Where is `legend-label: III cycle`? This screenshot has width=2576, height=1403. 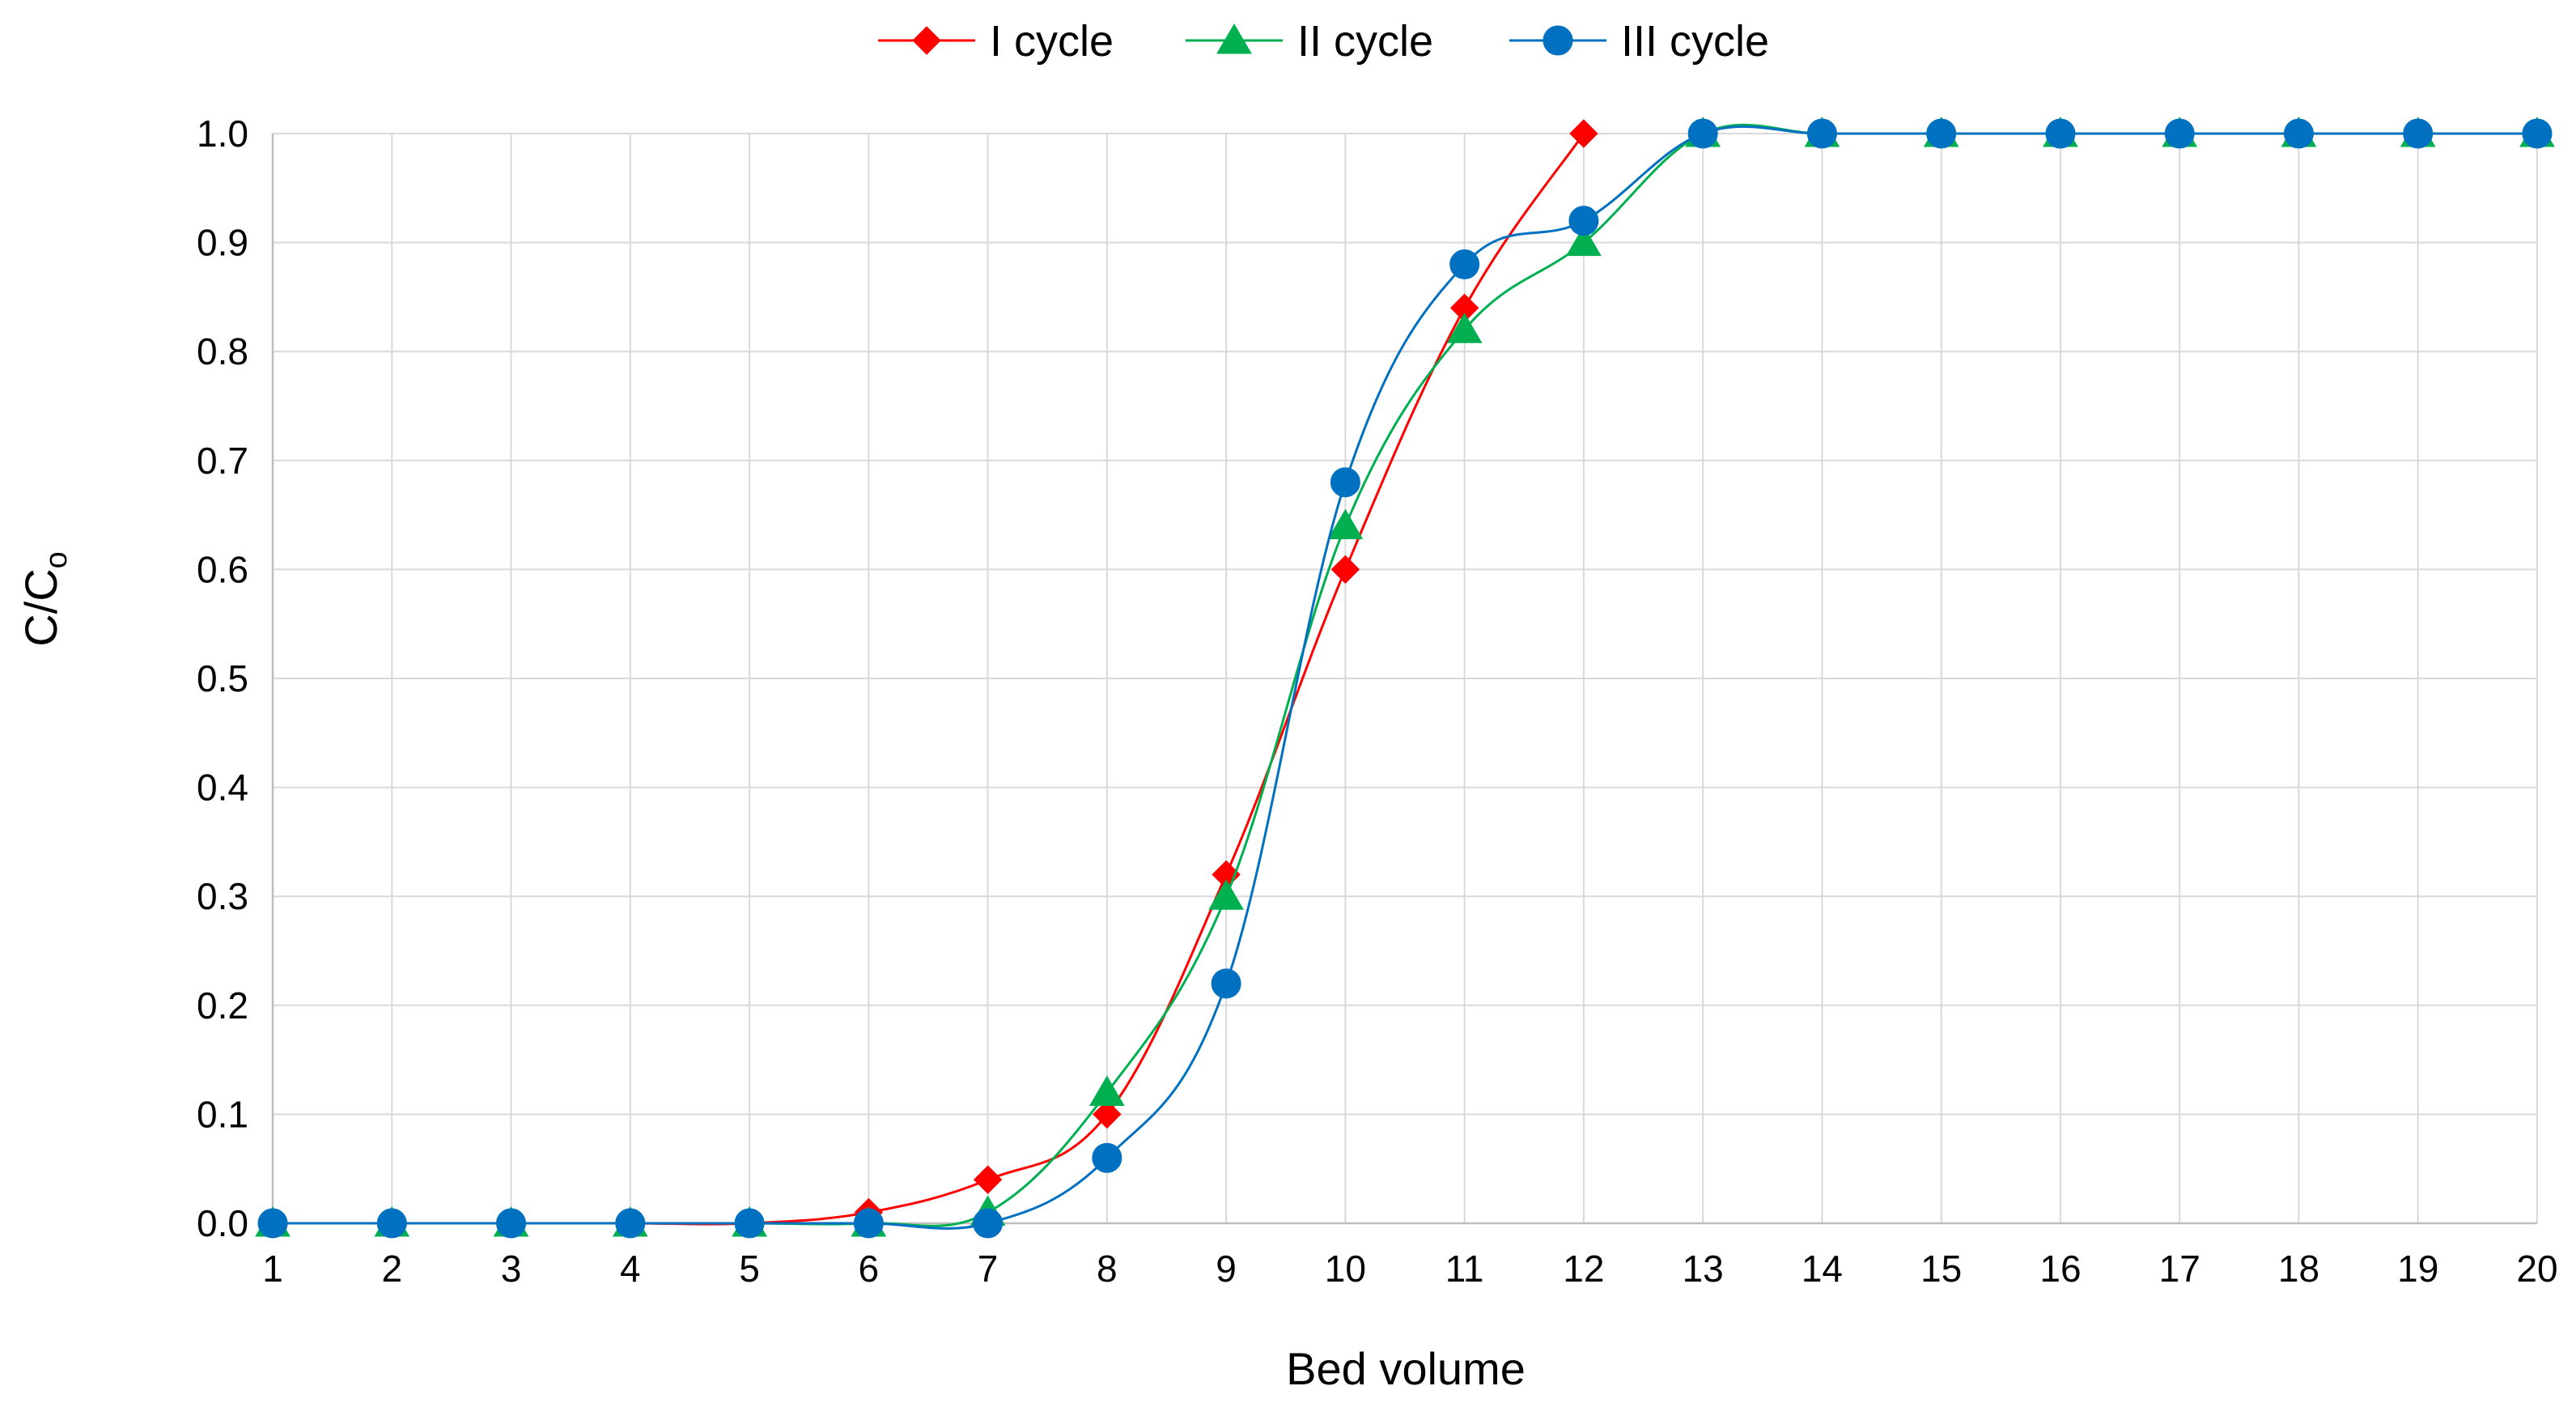 legend-label: III cycle is located at coordinates (1695, 41).